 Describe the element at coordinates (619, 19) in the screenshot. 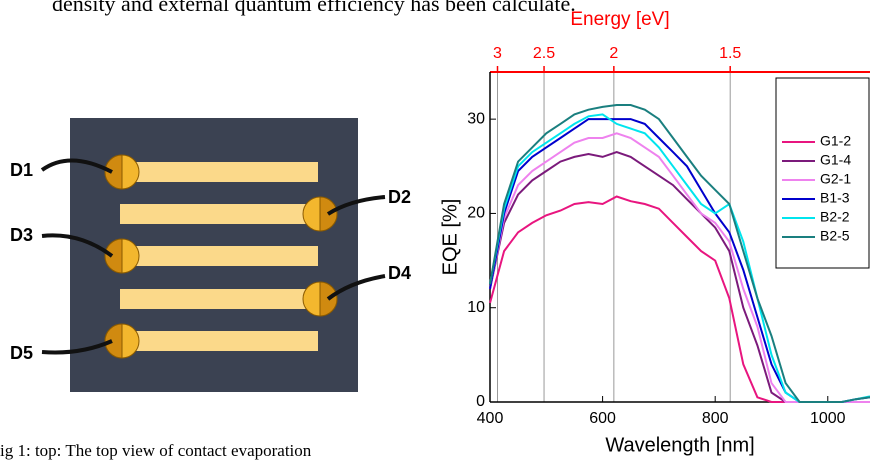

I see `x2-axis-title: Energy [eV]` at that location.